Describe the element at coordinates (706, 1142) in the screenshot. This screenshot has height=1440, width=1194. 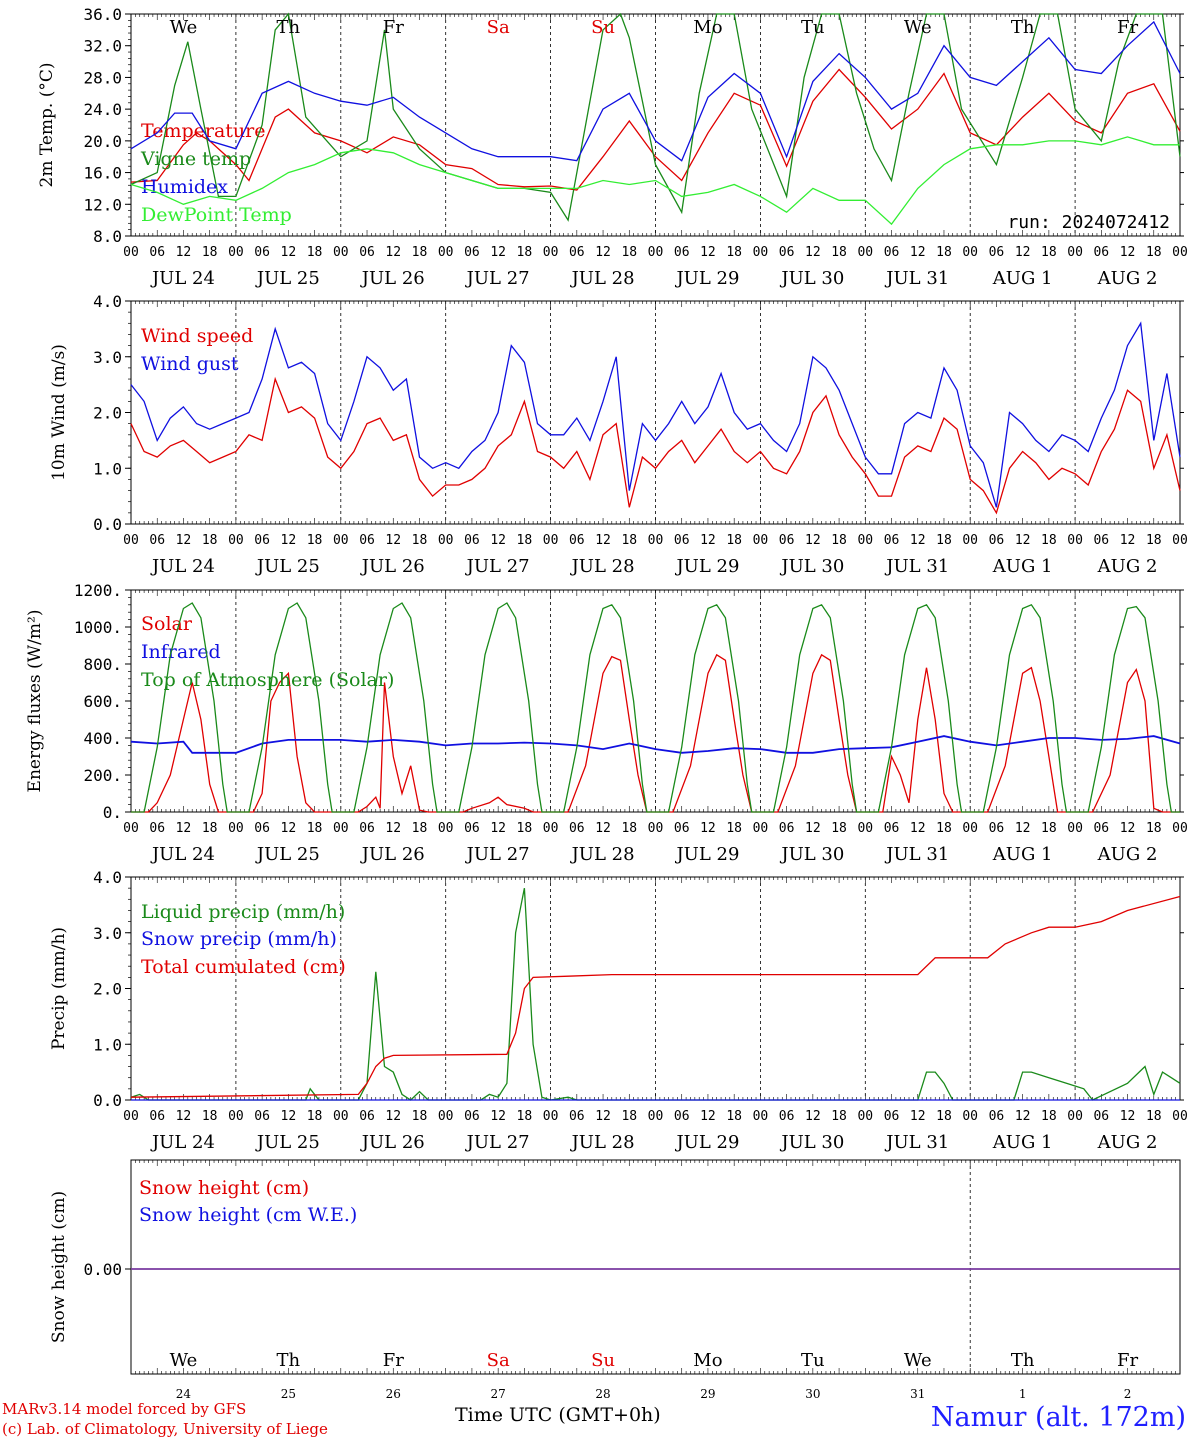
I see `date-label: JUL 29` at that location.